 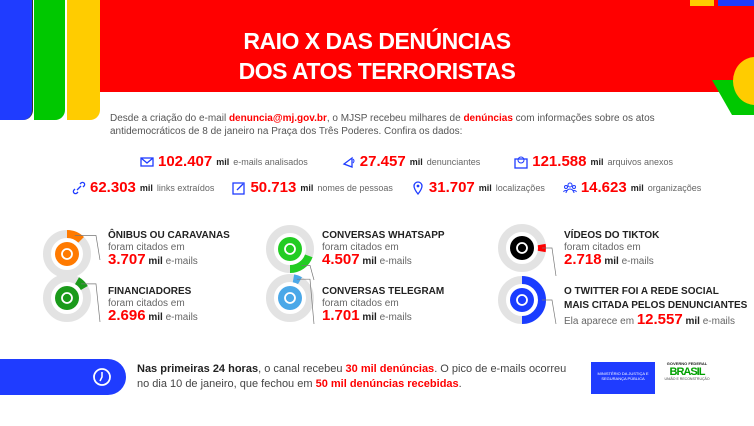 I want to click on deco-bar-yellow, so click(x=83, y=60).